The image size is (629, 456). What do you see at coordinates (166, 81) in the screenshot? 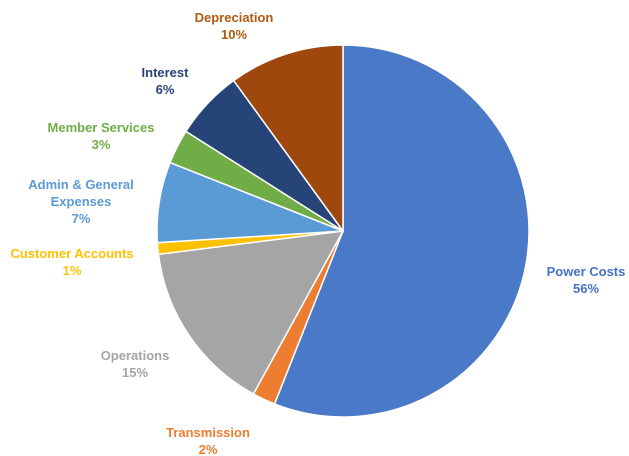
I see `data-label-interest: Interest 6%` at bounding box center [166, 81].